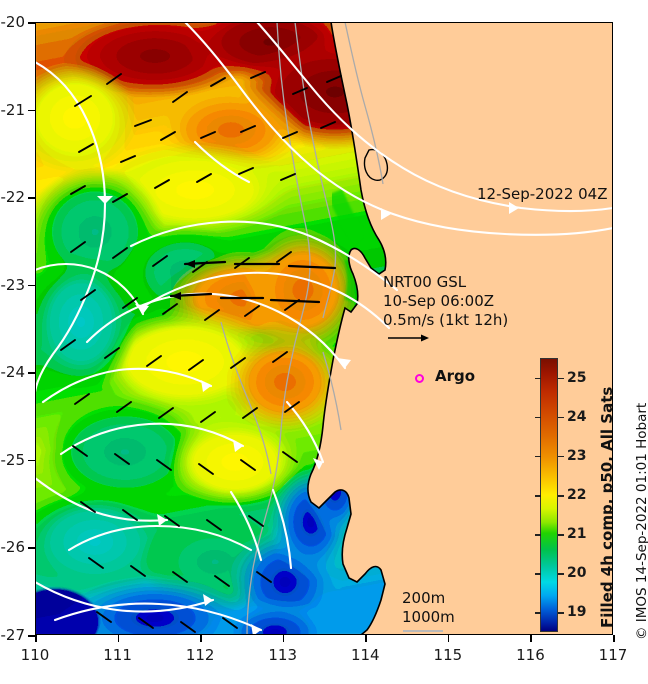  Describe the element at coordinates (577, 416) in the screenshot. I see `colorbar-tick-label-24: 24` at that location.